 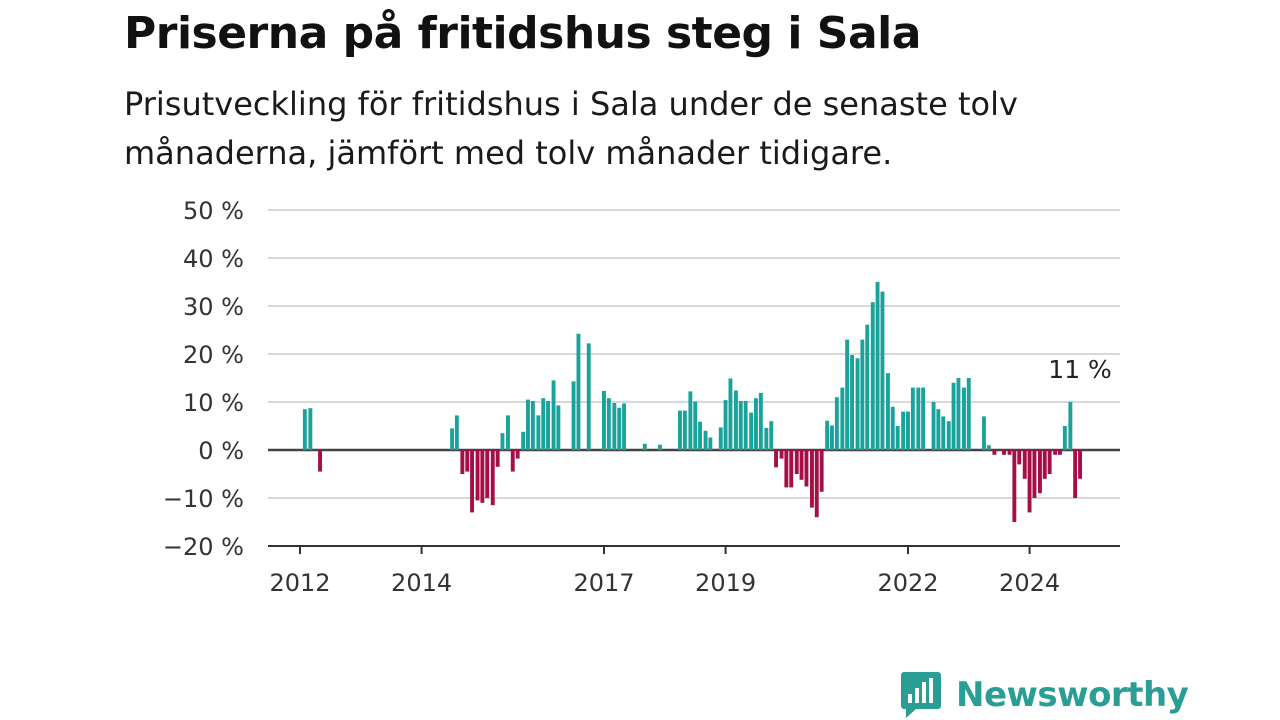 I want to click on y-tick-label: 50 %, so click(x=213, y=211).